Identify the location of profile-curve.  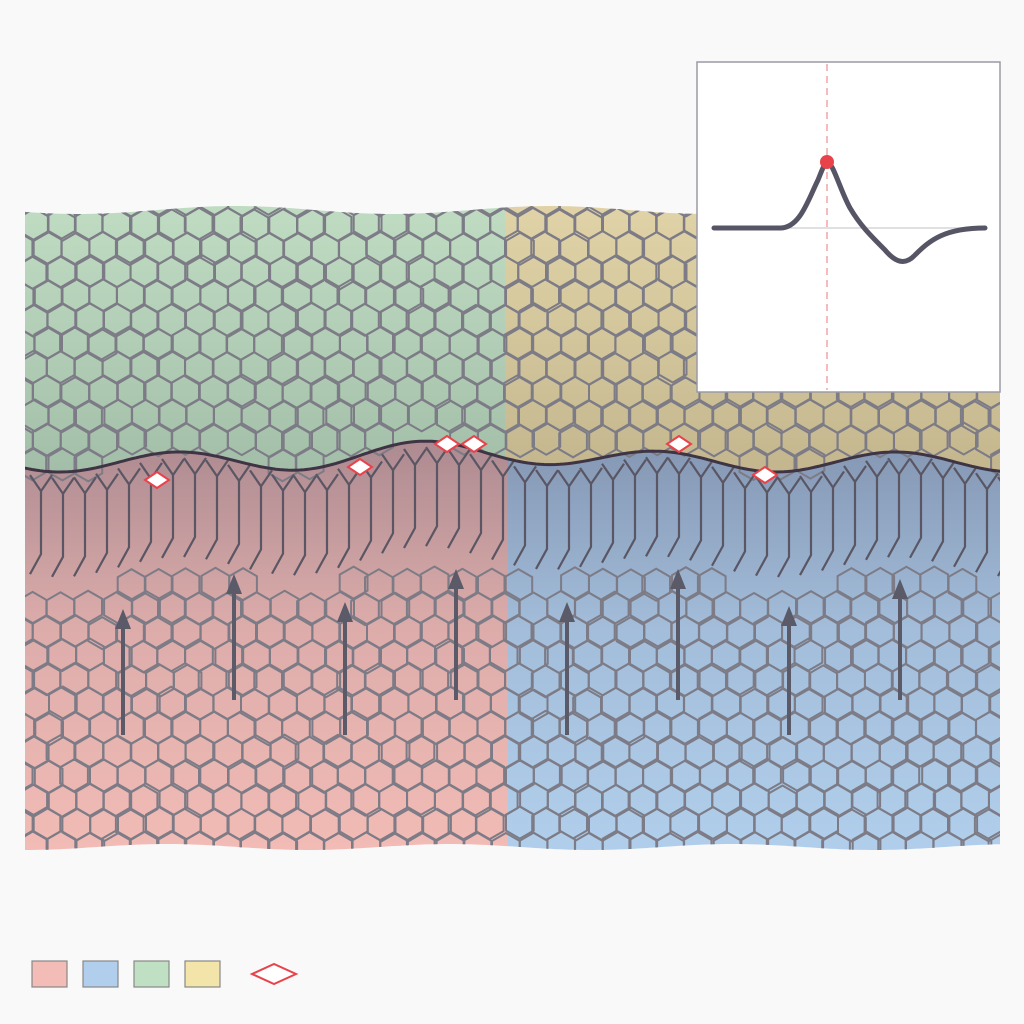
(849, 211).